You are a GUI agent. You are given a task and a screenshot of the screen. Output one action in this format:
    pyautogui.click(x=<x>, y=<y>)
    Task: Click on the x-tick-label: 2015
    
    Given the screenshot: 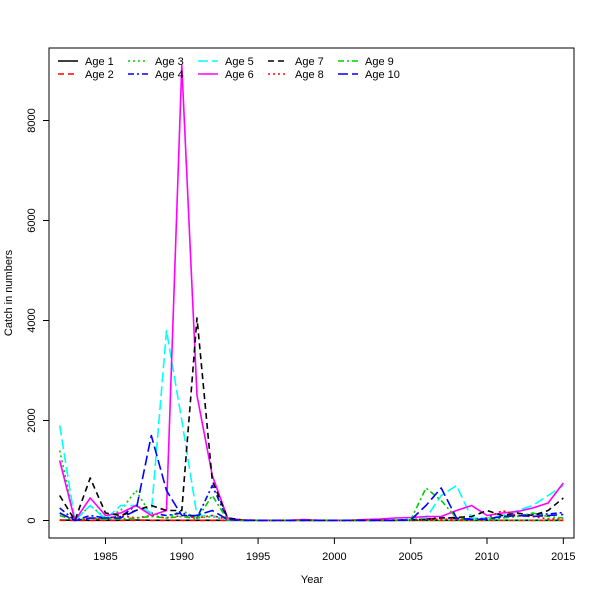 What is the action you would take?
    pyautogui.click(x=563, y=557)
    